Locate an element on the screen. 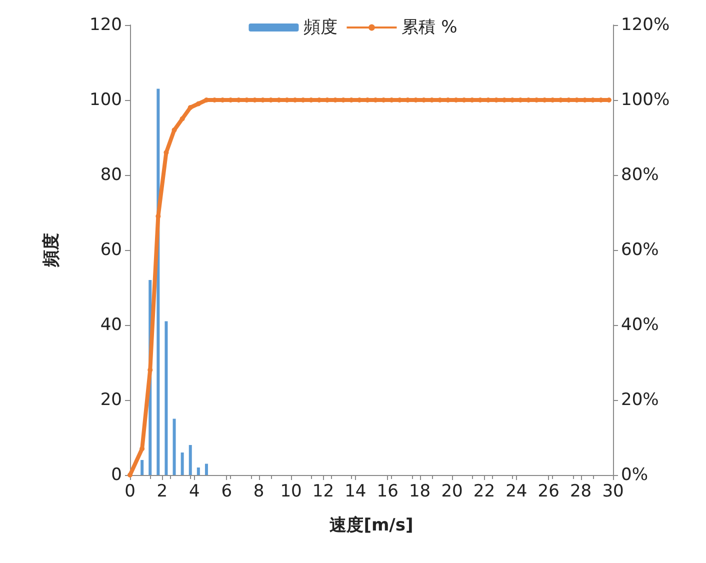  x-tick-label: 20 is located at coordinates (452, 492).